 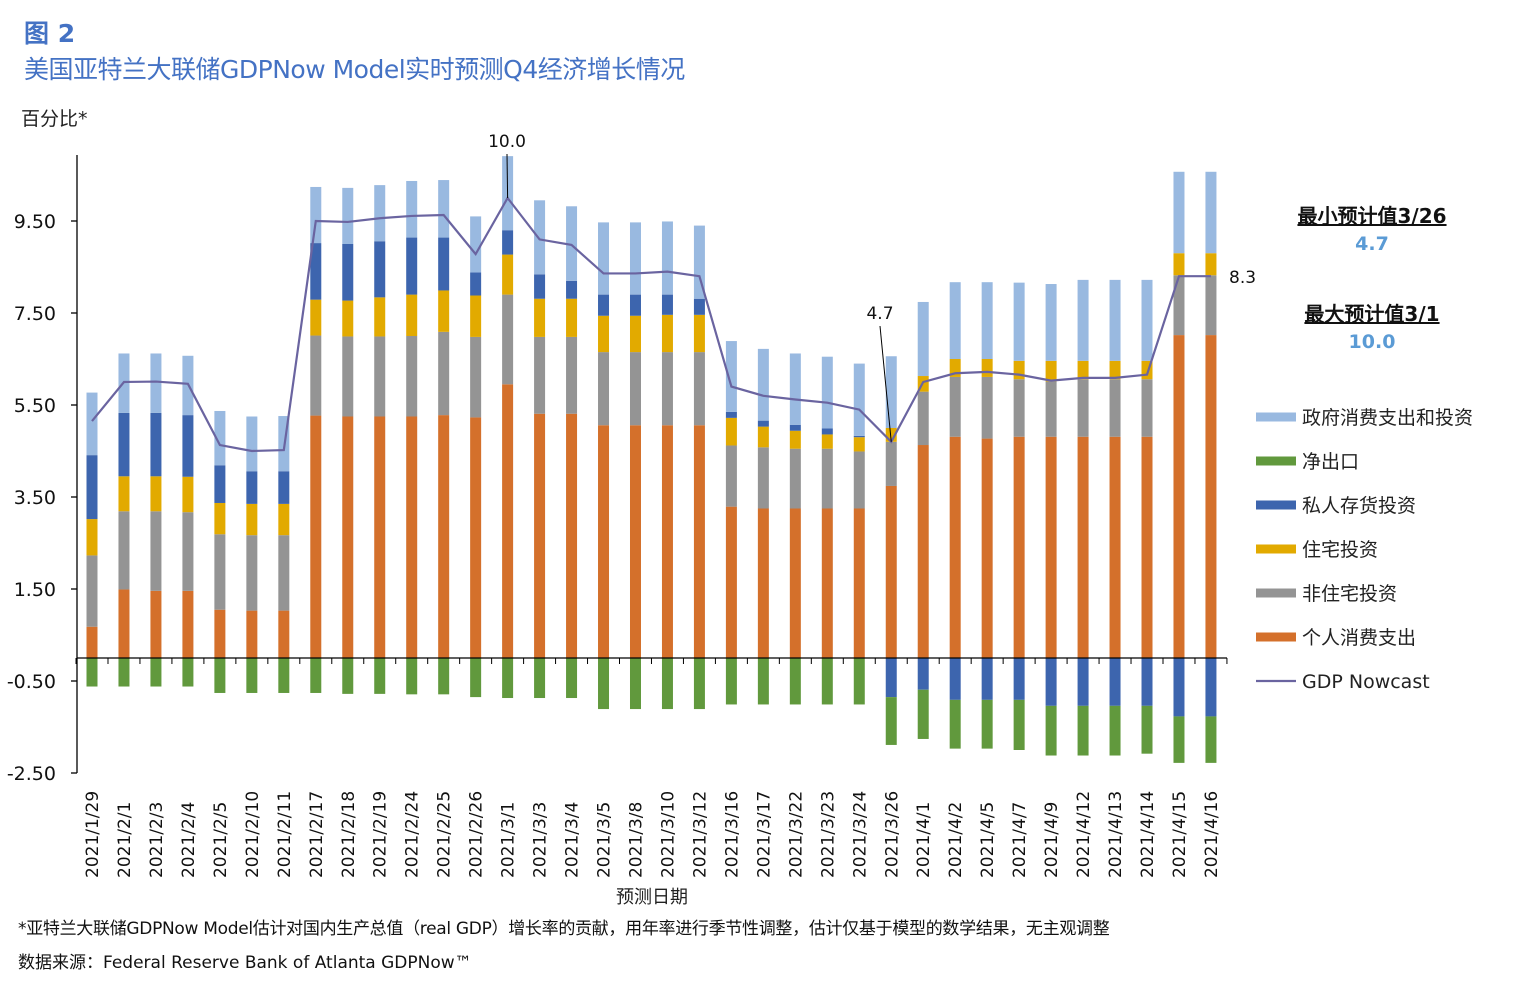 What do you see at coordinates (349, 834) in the screenshot?
I see `x-tick-label: 2021/2/18` at bounding box center [349, 834].